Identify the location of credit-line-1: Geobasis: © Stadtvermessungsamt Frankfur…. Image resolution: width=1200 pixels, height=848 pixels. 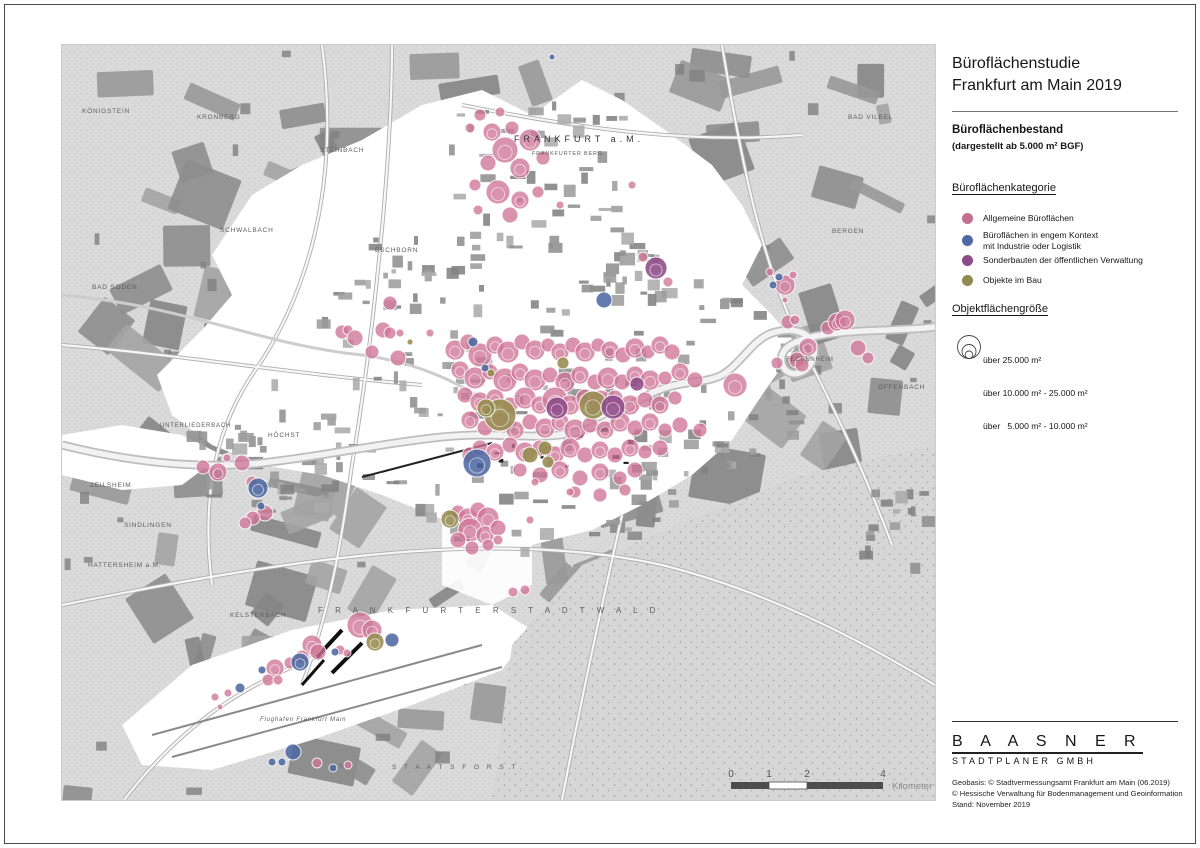
(1061, 782).